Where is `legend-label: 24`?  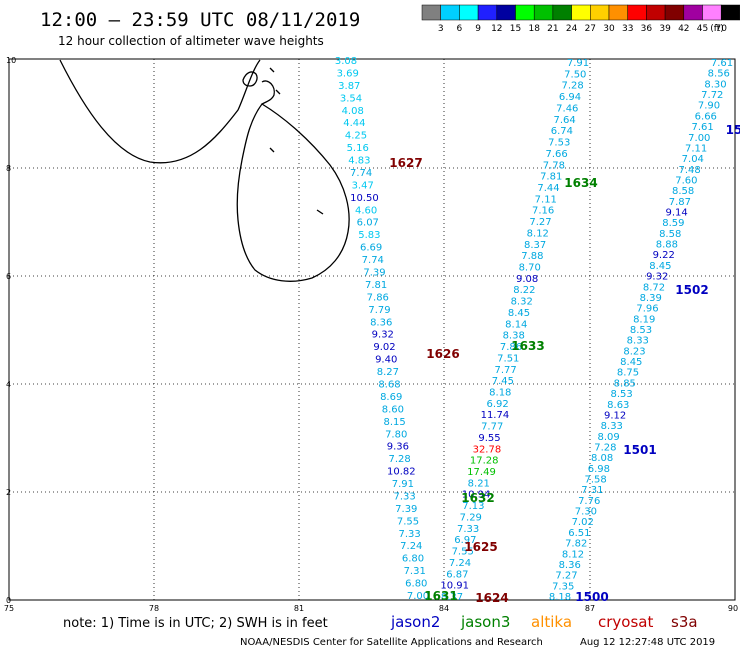 legend-label: 24 is located at coordinates (572, 29).